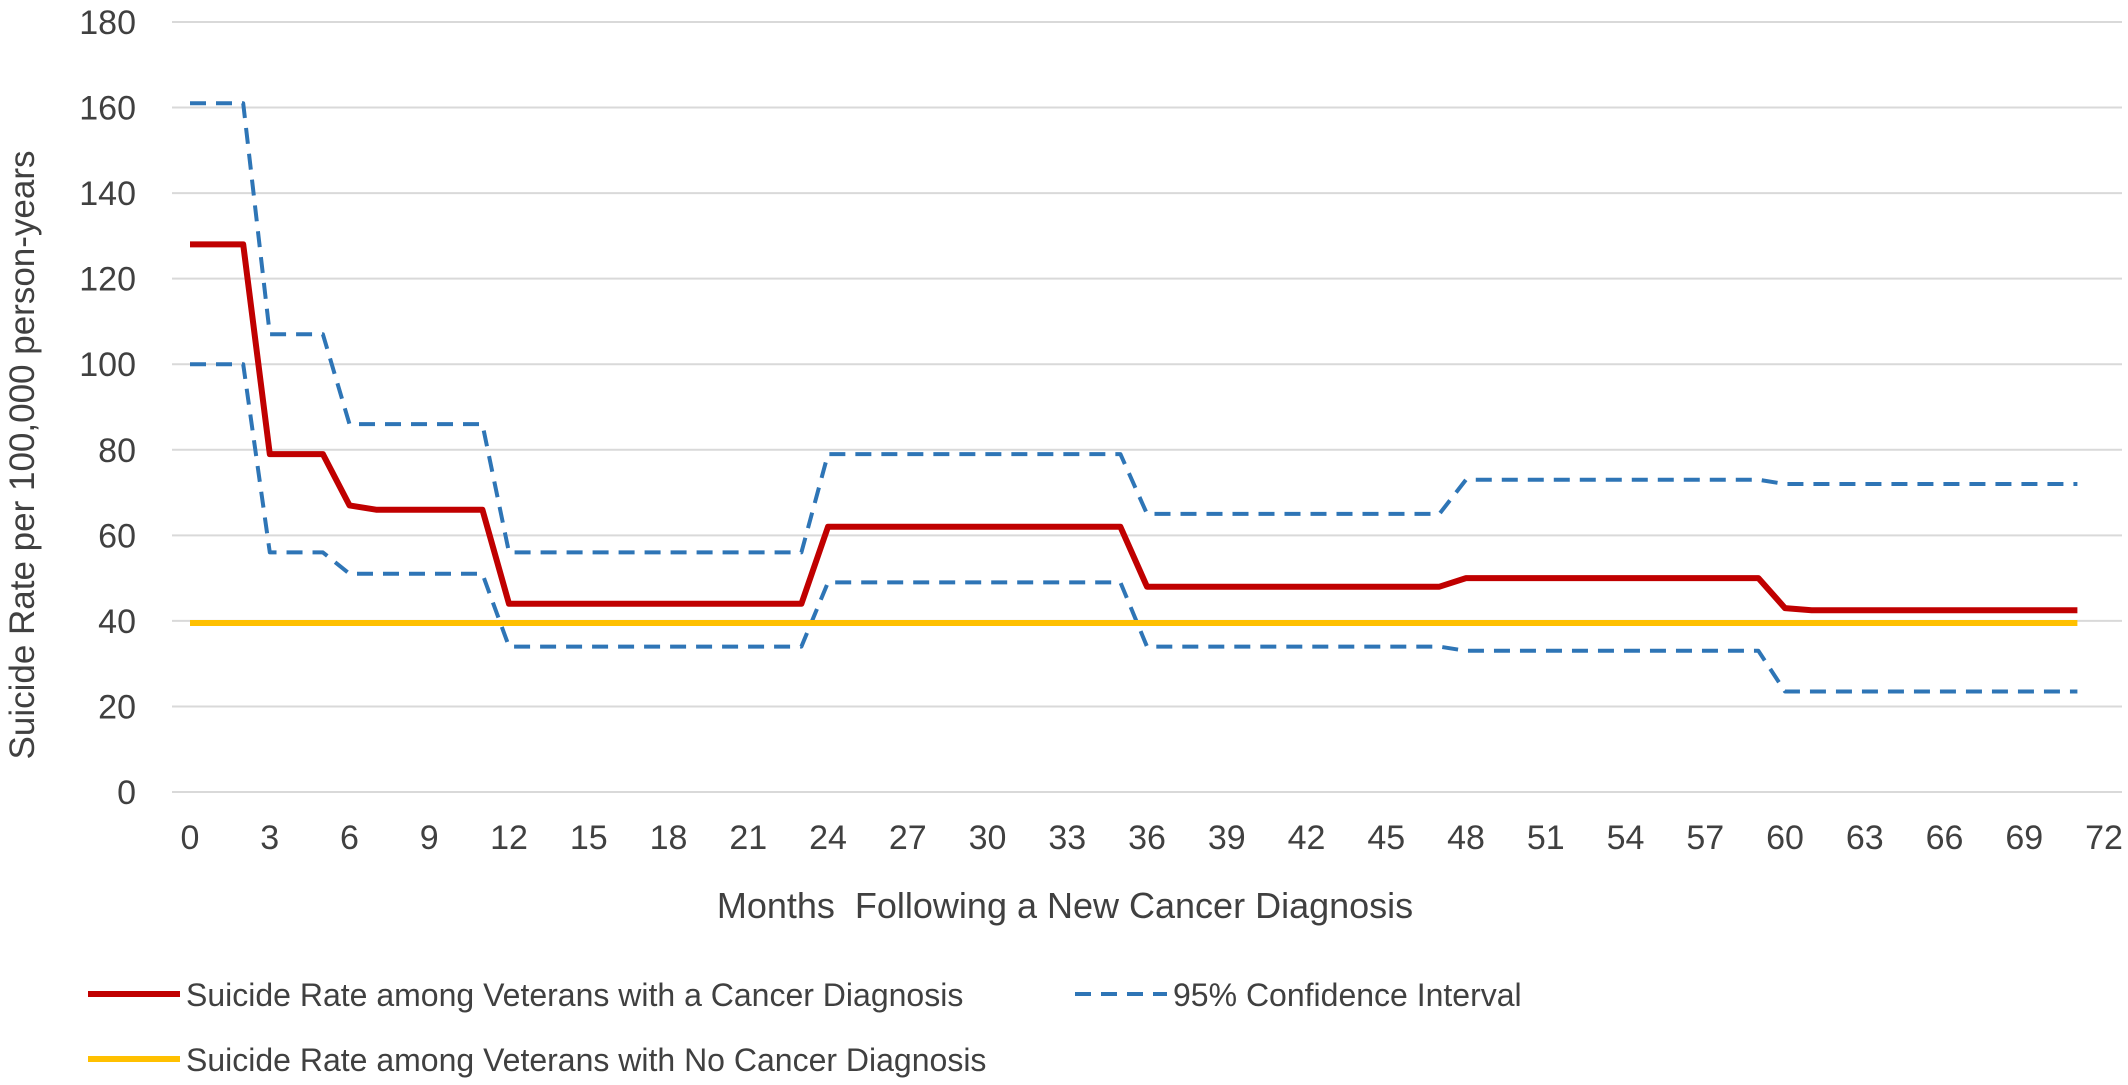 This screenshot has width=2128, height=1085. Describe the element at coordinates (1307, 838) in the screenshot. I see `x-tick-label-42: 42` at that location.